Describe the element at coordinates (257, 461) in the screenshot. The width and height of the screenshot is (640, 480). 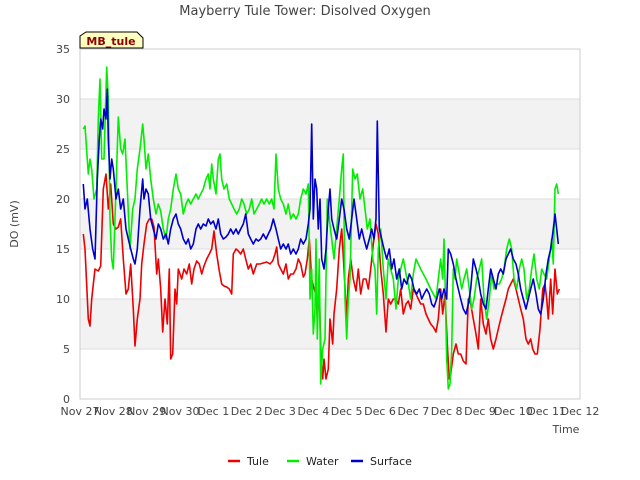
I see `legend-label-tule: Tule` at that location.